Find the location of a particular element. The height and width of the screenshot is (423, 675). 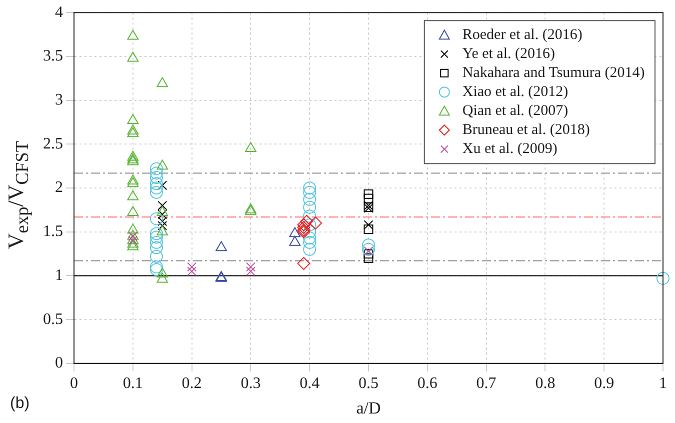

x-tick-label: 0.6 is located at coordinates (427, 383).